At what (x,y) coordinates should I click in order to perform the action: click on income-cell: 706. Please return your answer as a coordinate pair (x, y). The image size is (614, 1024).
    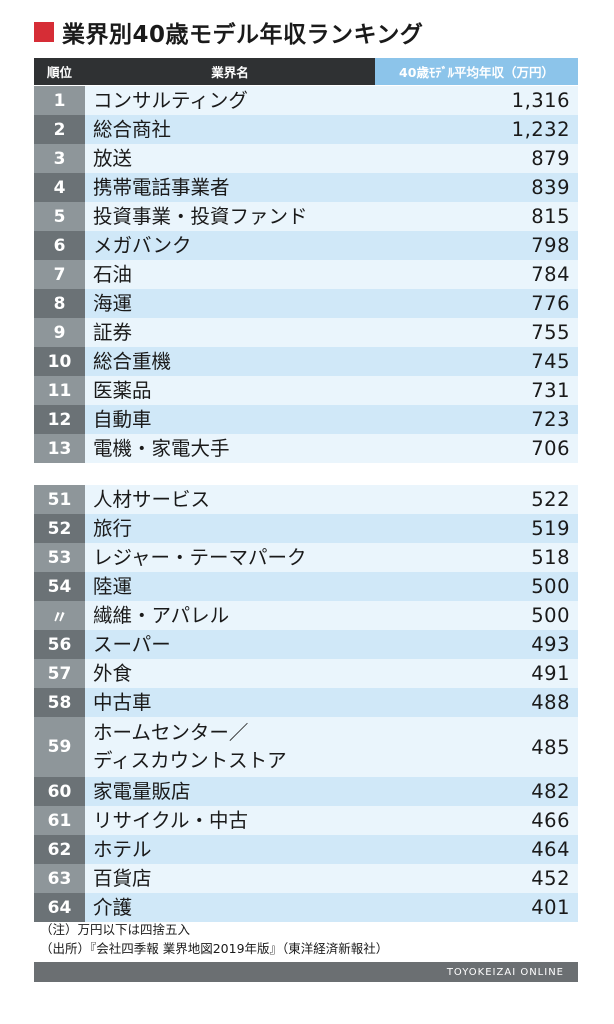
    Looking at the image, I should click on (476, 448).